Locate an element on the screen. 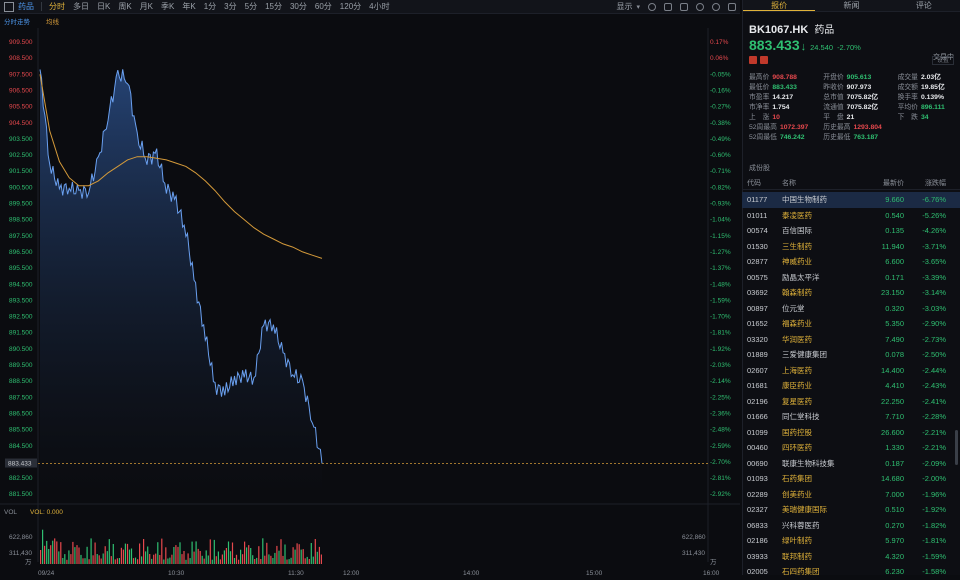 The image size is (960, 580). table-row: 01011 泰凌医药 0.540 -5.26% is located at coordinates (851, 216).